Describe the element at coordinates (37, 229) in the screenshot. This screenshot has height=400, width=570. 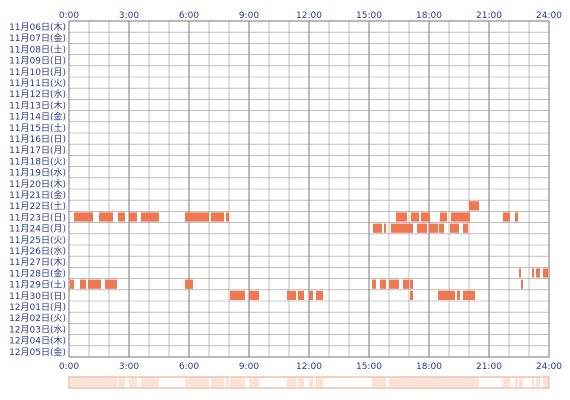
I see `day-label: 11月24日(月)` at that location.